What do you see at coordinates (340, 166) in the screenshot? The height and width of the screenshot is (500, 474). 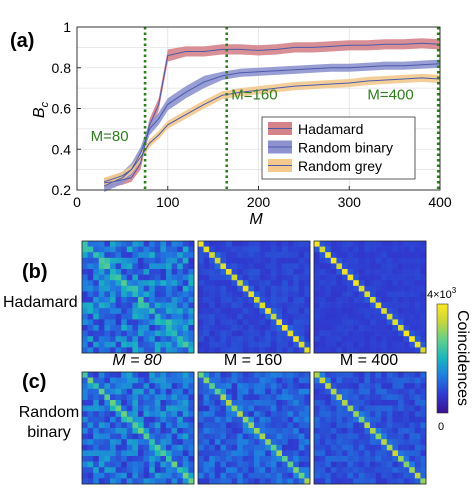 I see `legend-label-2: Random grey` at bounding box center [340, 166].